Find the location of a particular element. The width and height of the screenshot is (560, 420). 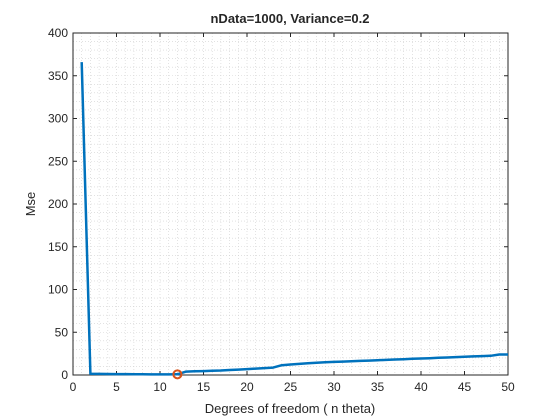

y-tick-label: 250 is located at coordinates (58, 161).